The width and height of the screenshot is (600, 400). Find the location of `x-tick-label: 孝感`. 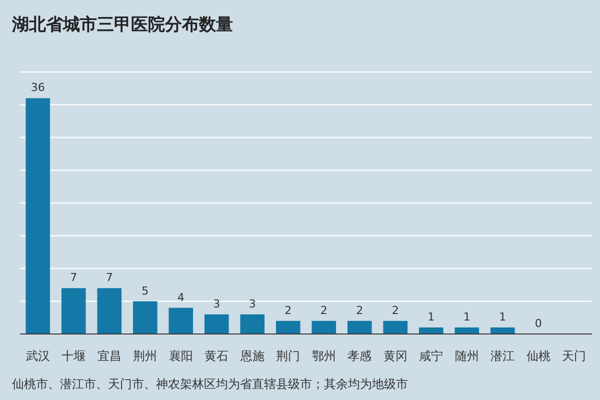

x-tick-label: 孝感 is located at coordinates (360, 356).